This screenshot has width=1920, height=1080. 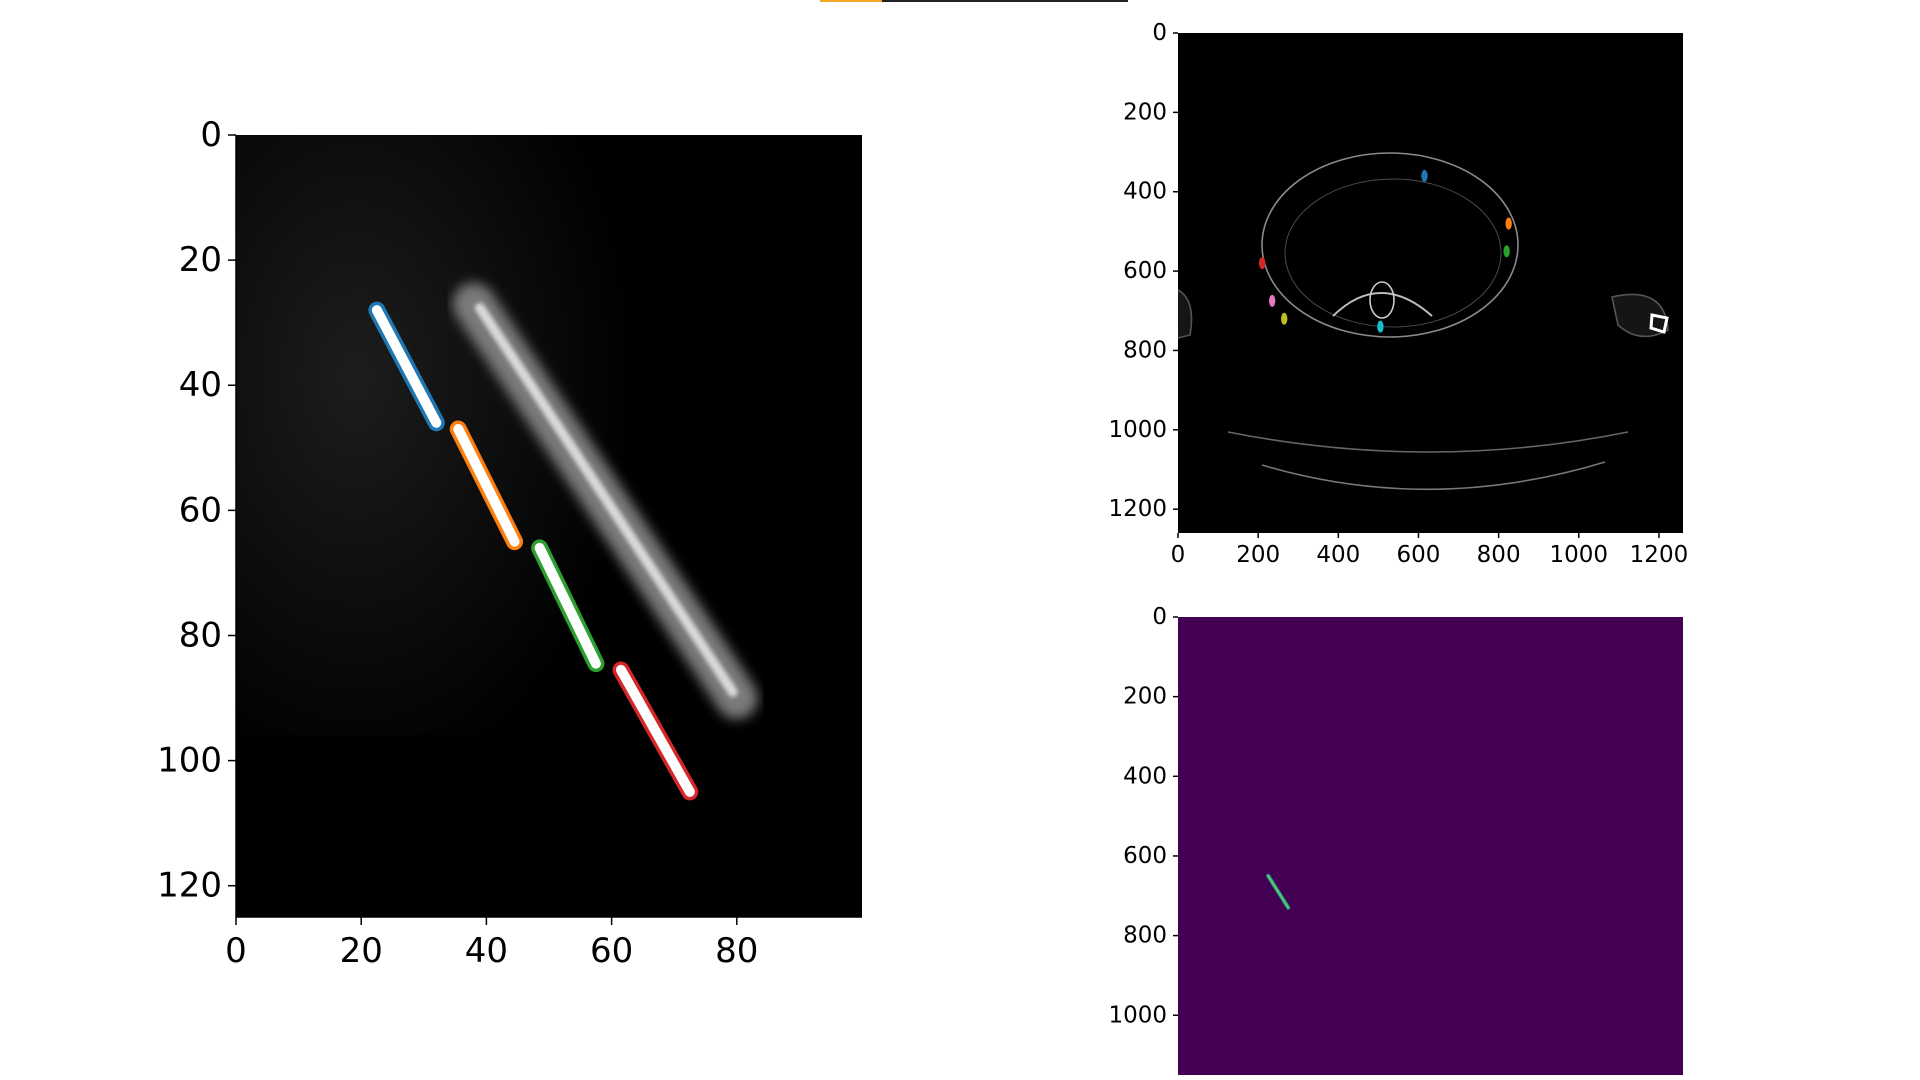 I want to click on x-tick-label: 1000, so click(x=1579, y=555).